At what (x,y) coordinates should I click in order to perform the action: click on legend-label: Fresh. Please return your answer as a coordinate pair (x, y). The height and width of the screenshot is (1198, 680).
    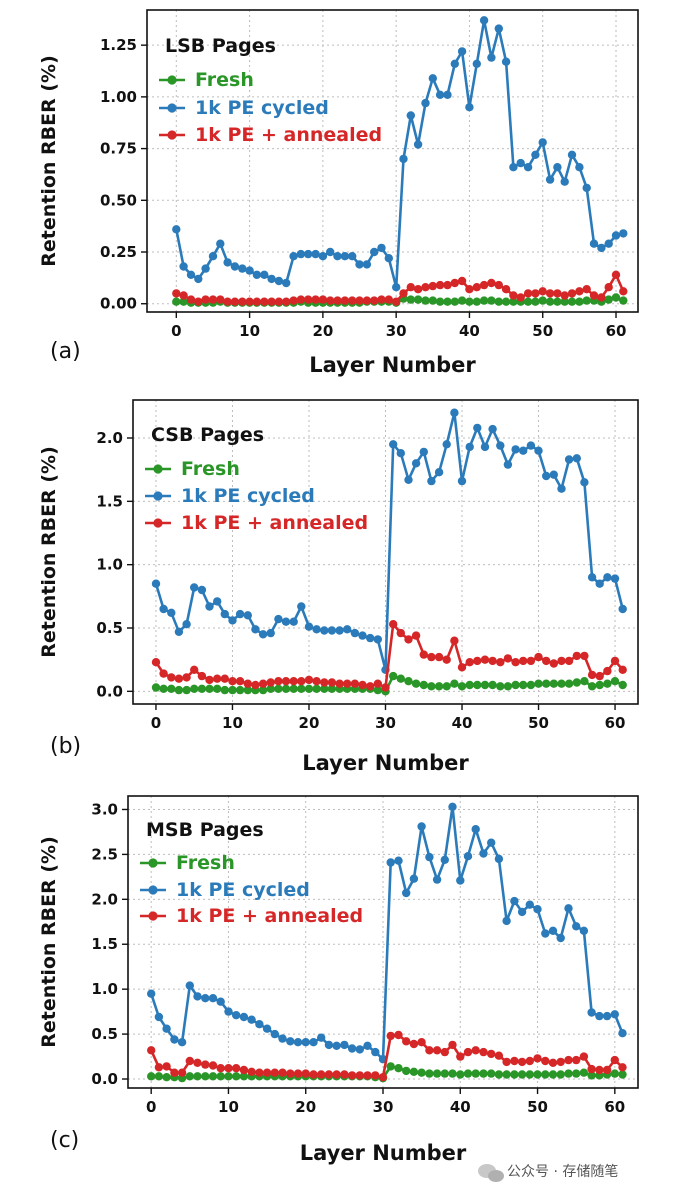
    Looking at the image, I should click on (224, 80).